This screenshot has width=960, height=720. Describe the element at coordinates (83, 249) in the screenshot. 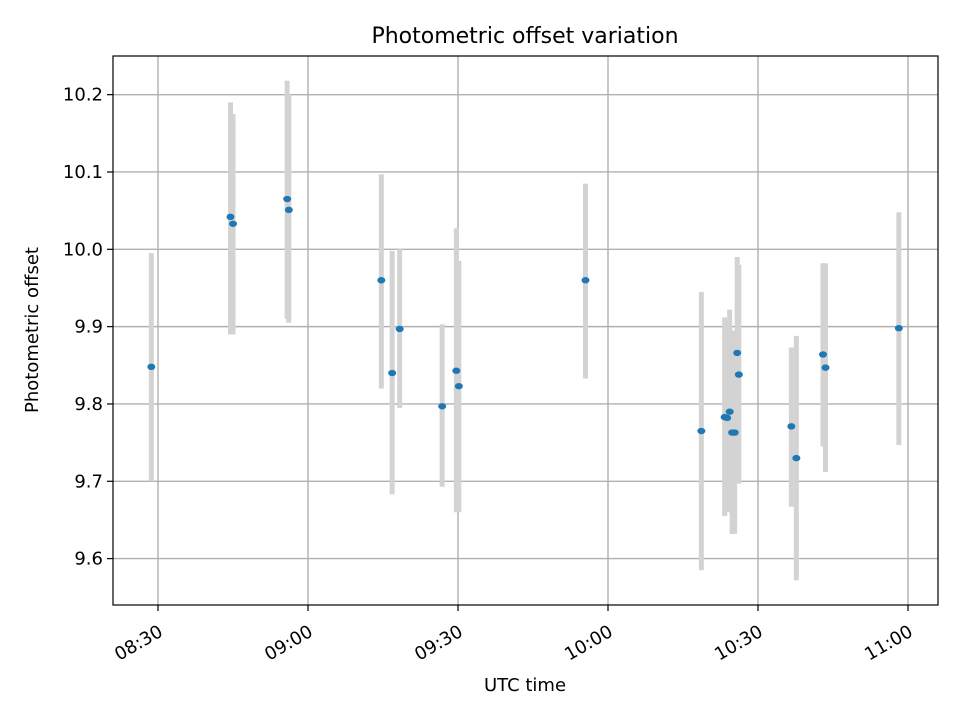

I see `y-tick-label: 10.0` at that location.